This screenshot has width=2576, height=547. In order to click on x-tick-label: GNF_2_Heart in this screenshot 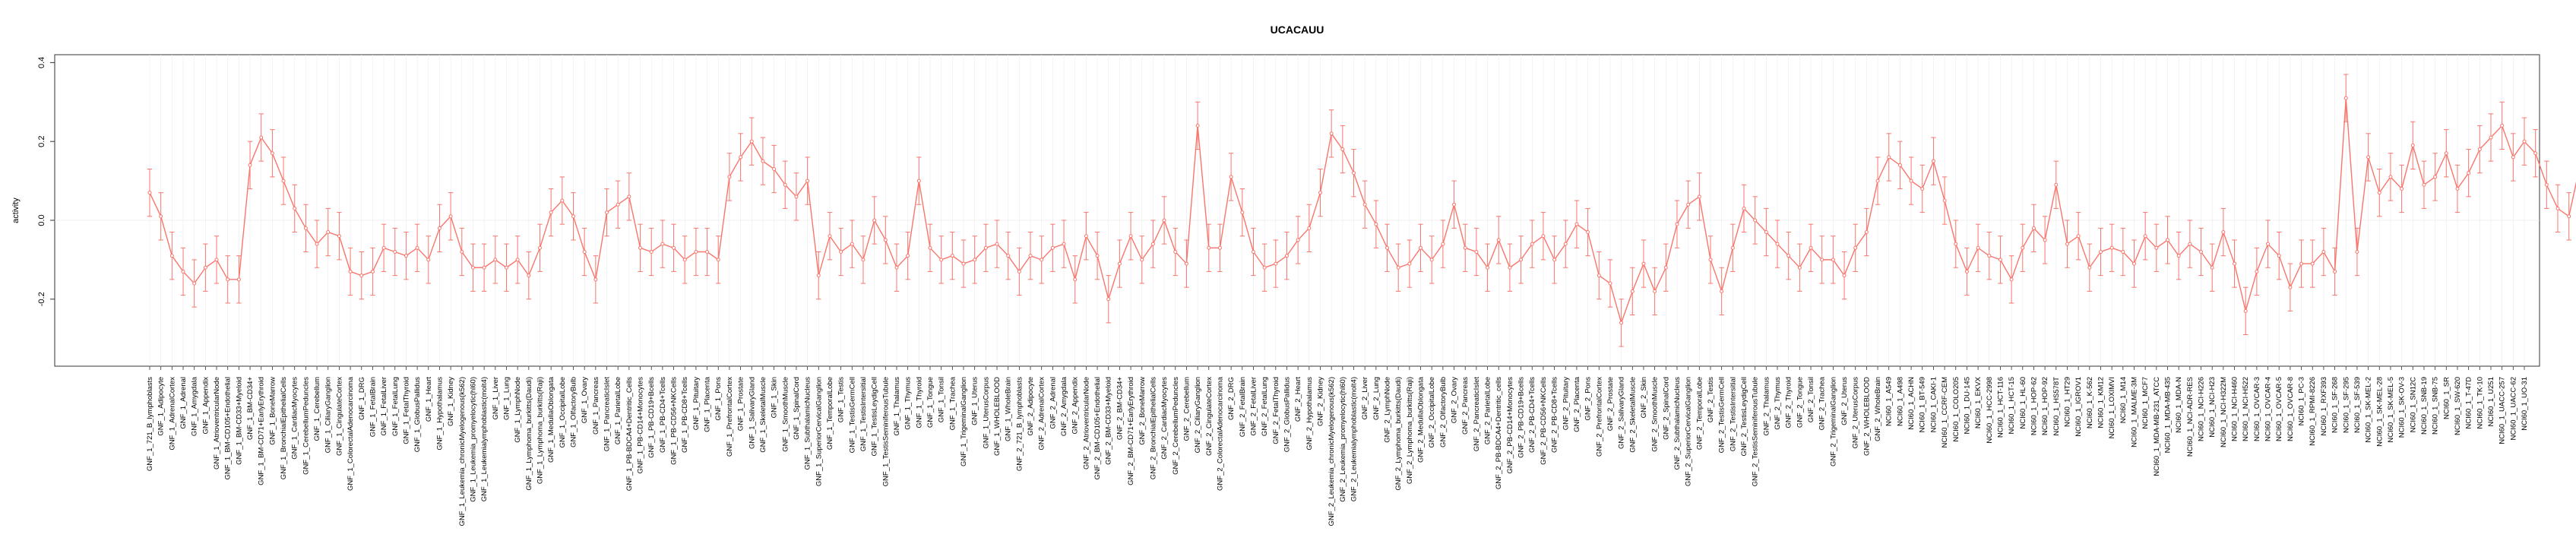, I will do `click(1298, 399)`.